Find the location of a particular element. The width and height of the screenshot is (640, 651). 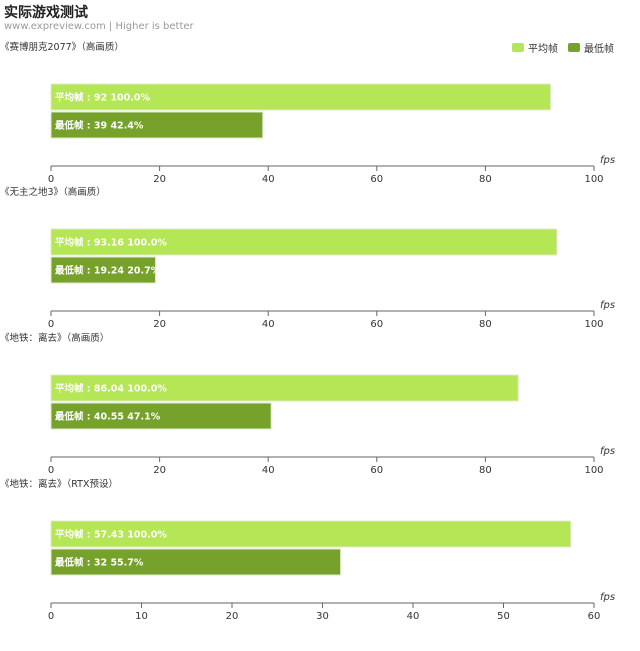

panel-3-bar-average is located at coordinates (311, 534).